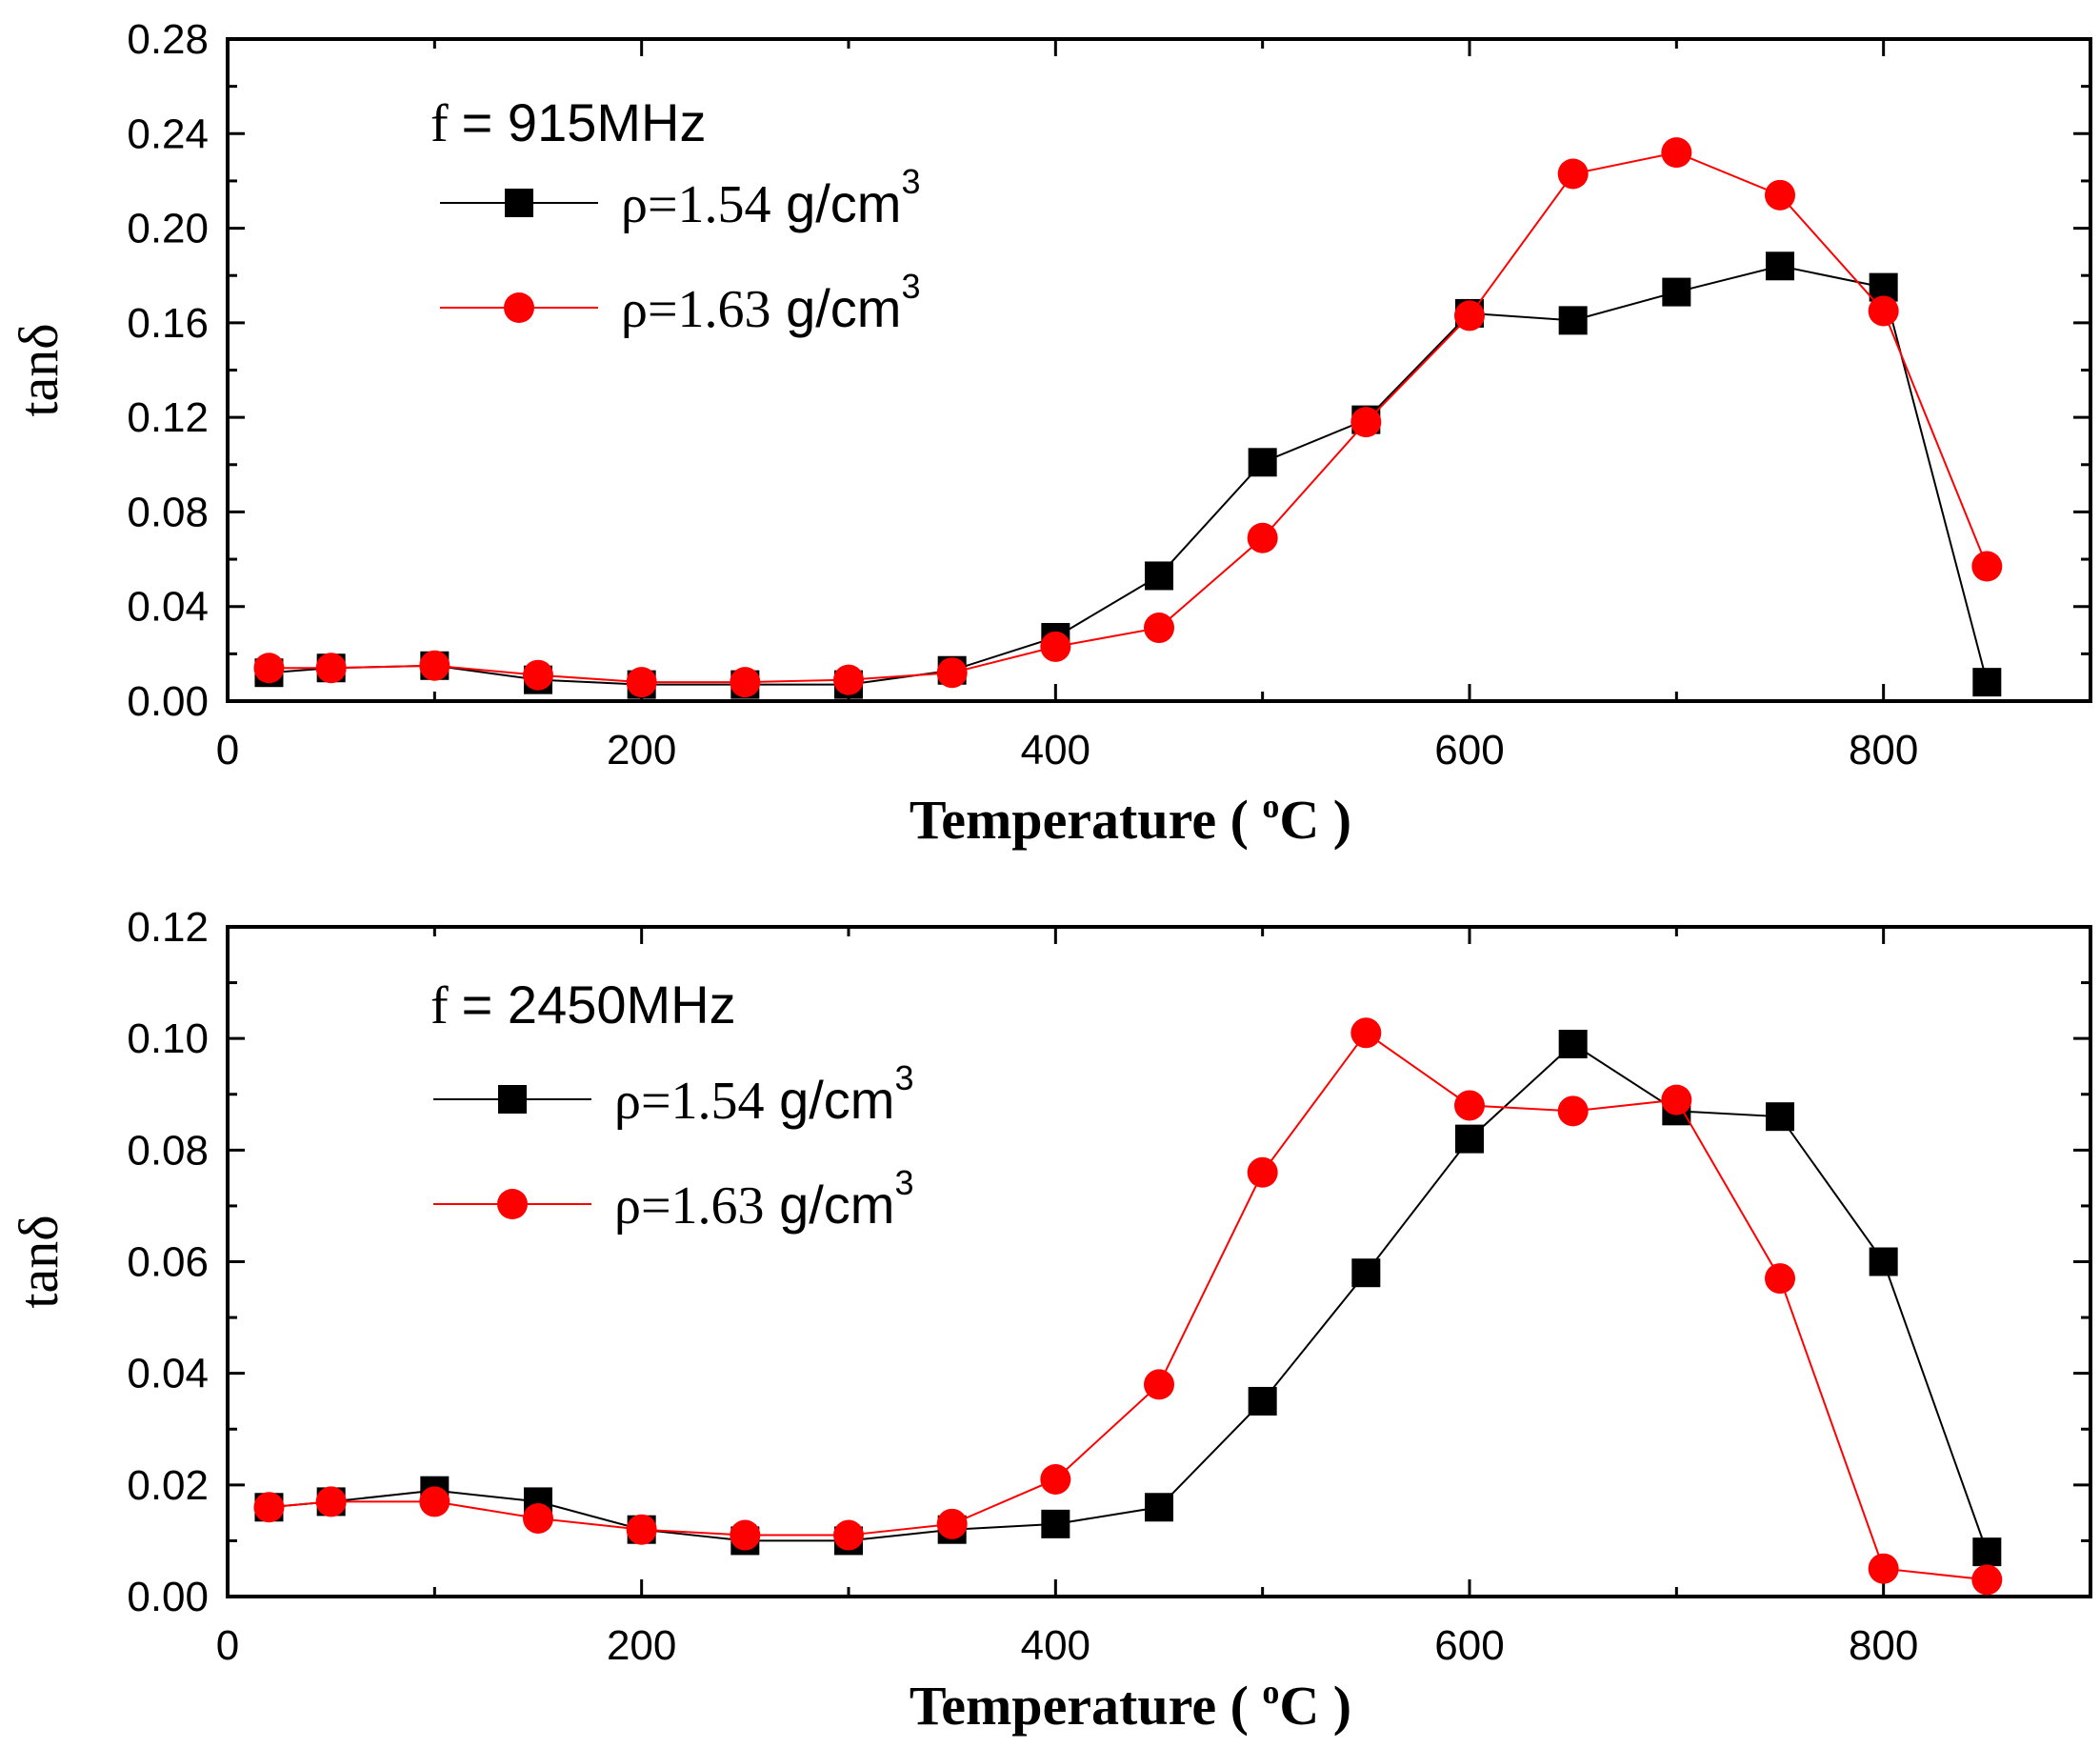 The height and width of the screenshot is (1748, 2100). I want to click on frequency-annotation: f = 2450MHz, so click(583, 1004).